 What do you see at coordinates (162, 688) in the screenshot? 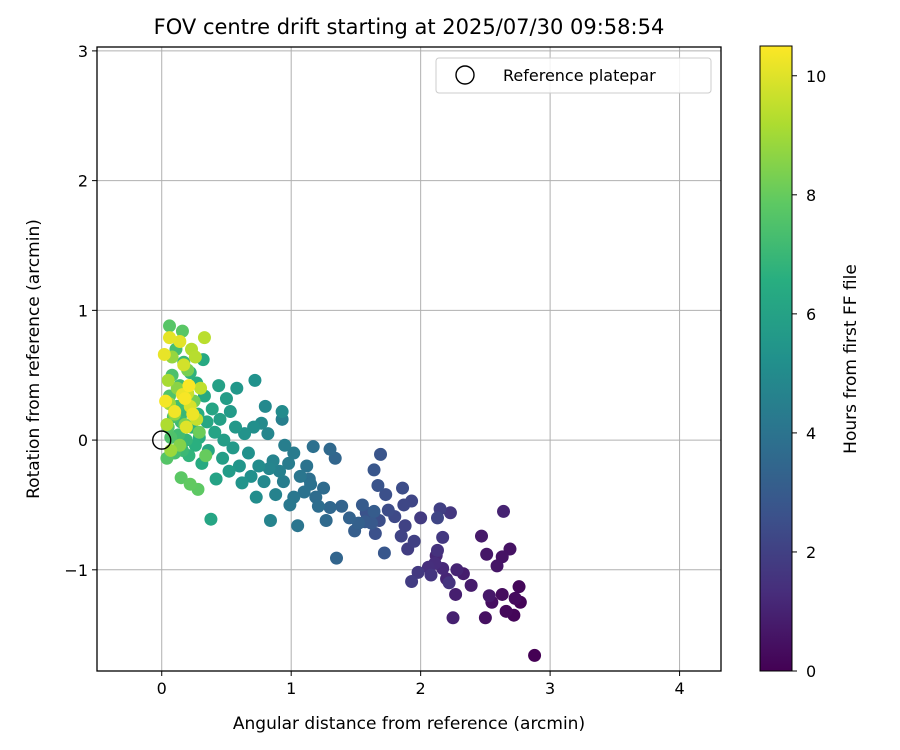
I see `x-tick-label: 0` at bounding box center [162, 688].